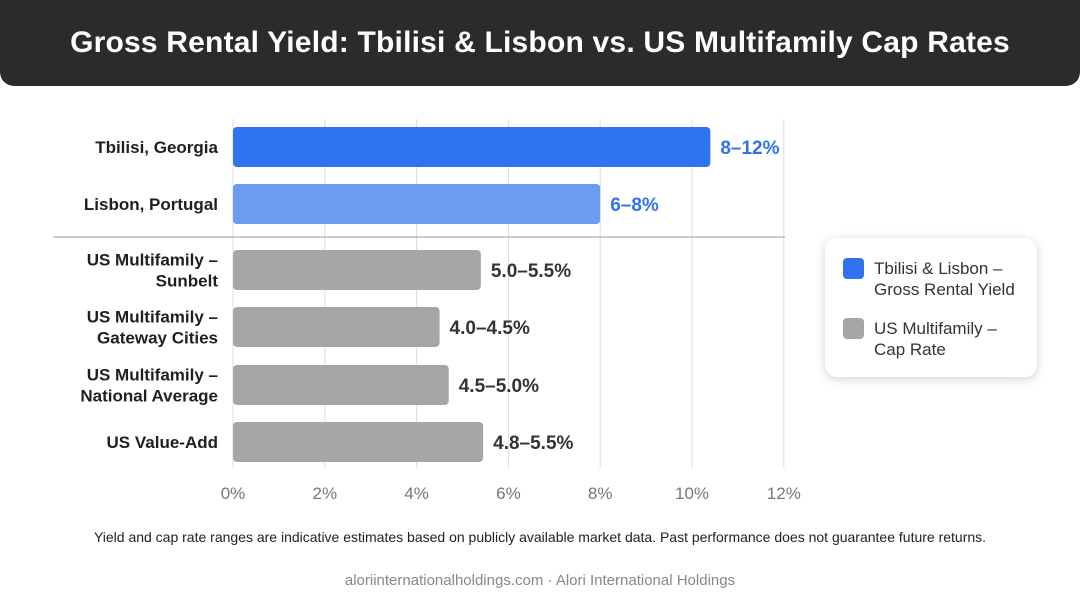 Image resolution: width=1080 pixels, height=603 pixels. What do you see at coordinates (325, 493) in the screenshot?
I see `x-tick-label: 2%` at bounding box center [325, 493].